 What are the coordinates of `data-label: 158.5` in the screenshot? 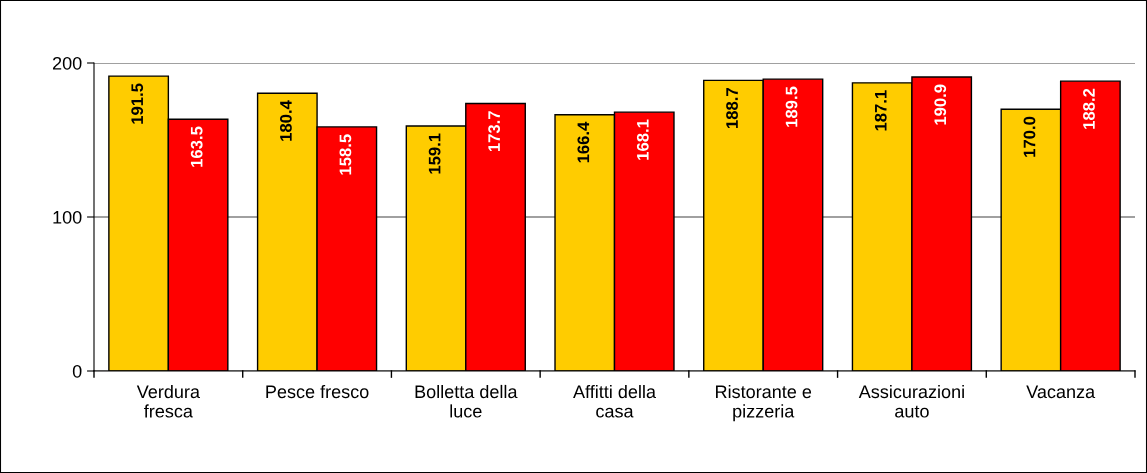 It's located at (345, 154).